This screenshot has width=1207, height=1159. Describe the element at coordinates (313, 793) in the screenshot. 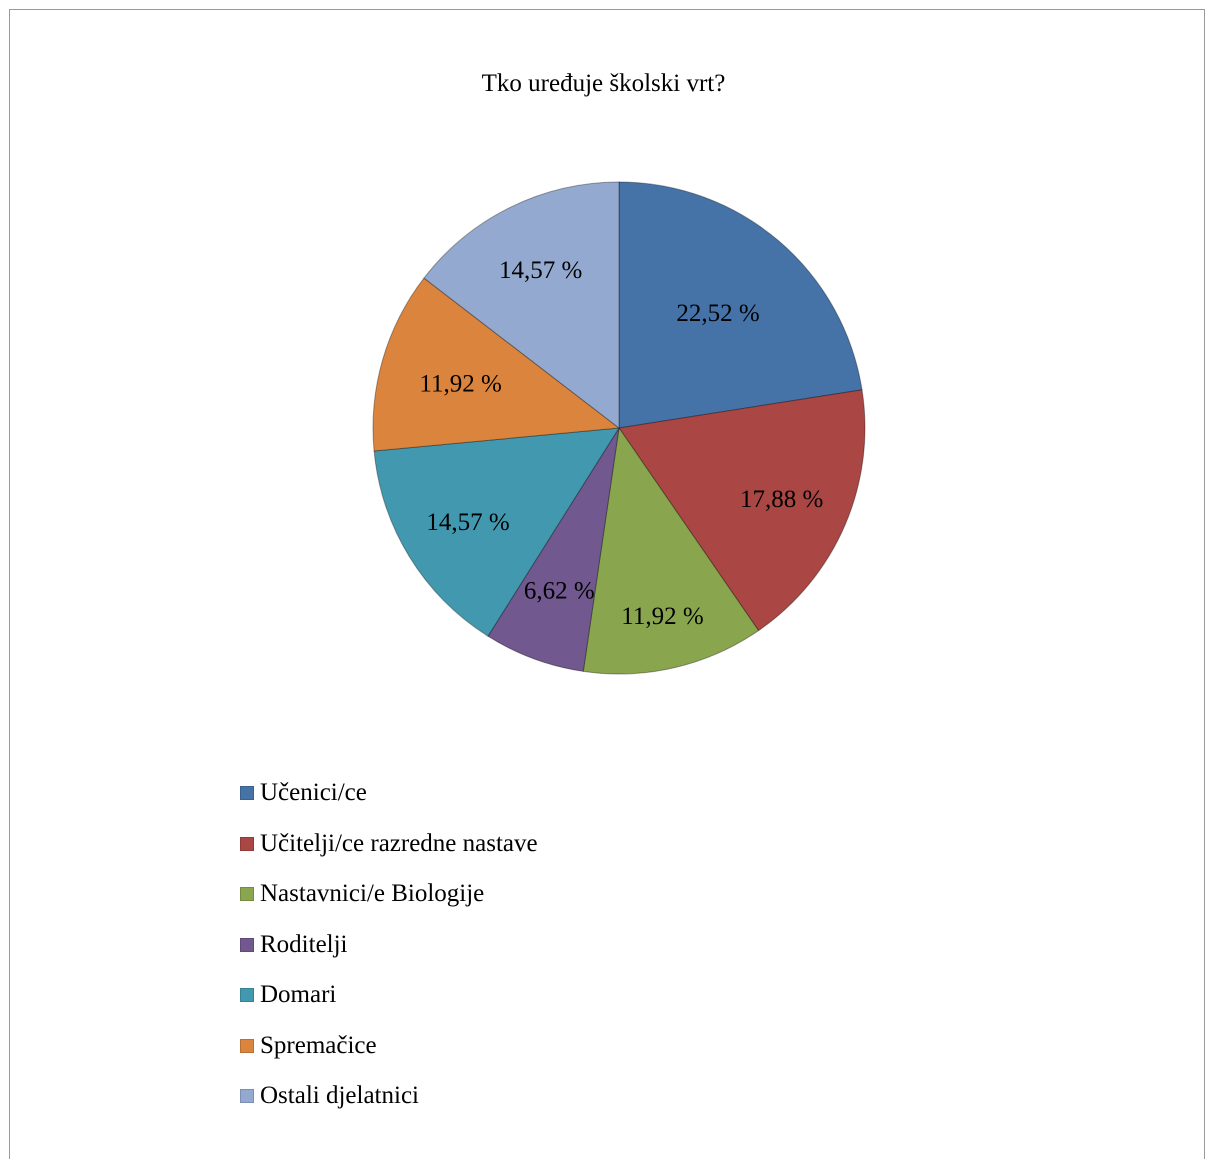

I see `legend-label: Učenici/ce` at that location.